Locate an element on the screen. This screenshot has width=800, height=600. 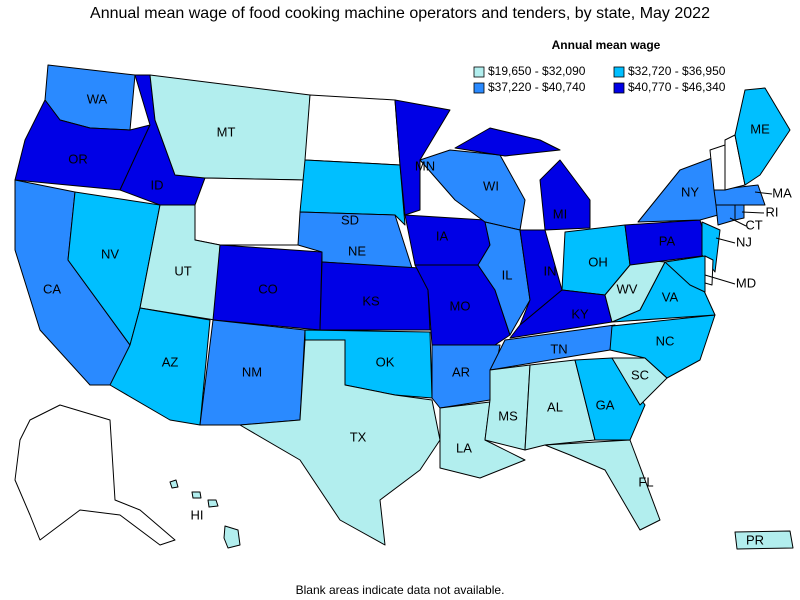
note: Blank areas indicate data not available. is located at coordinates (400, 590).